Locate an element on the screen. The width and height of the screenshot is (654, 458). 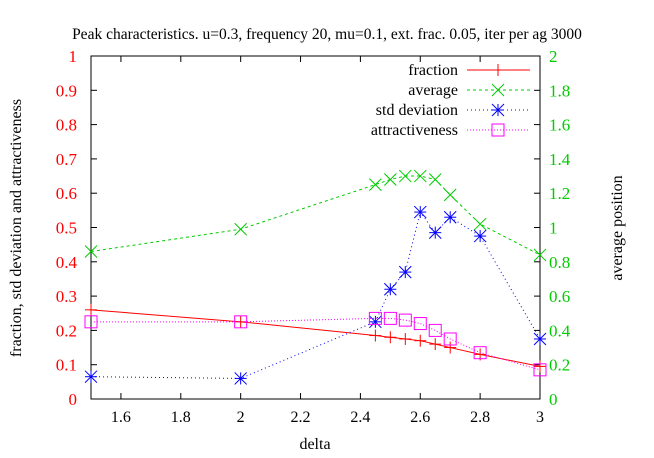
x-axis-label: delta is located at coordinates (314, 444).